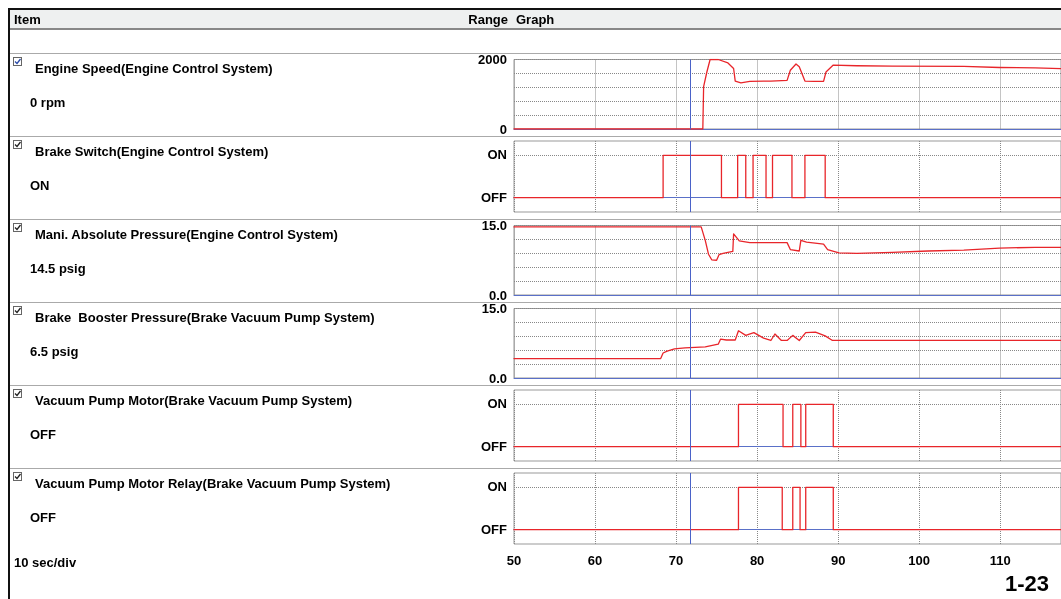  Describe the element at coordinates (58, 268) in the screenshot. I see `text: 14.5 psig` at that location.